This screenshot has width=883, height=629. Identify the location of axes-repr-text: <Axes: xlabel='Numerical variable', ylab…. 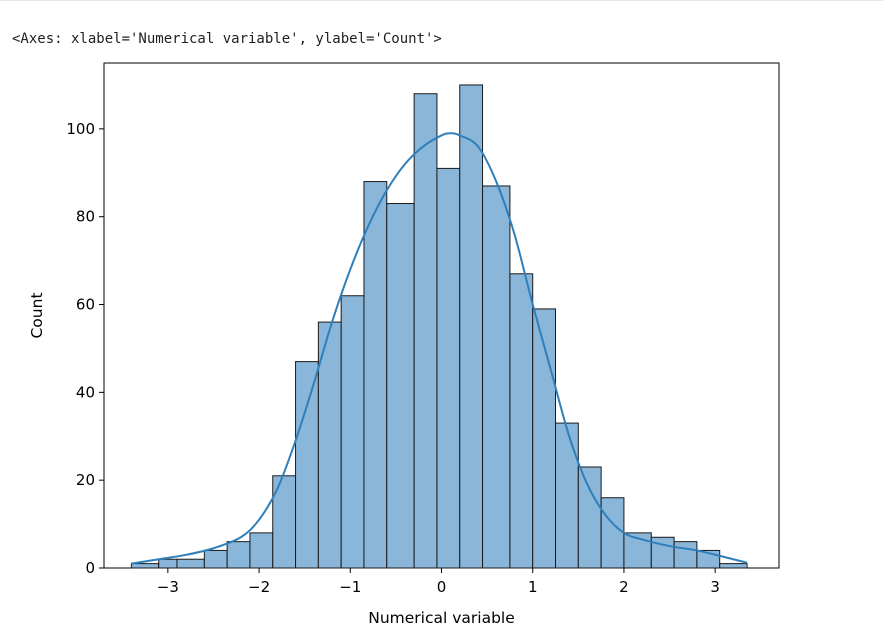
(227, 39).